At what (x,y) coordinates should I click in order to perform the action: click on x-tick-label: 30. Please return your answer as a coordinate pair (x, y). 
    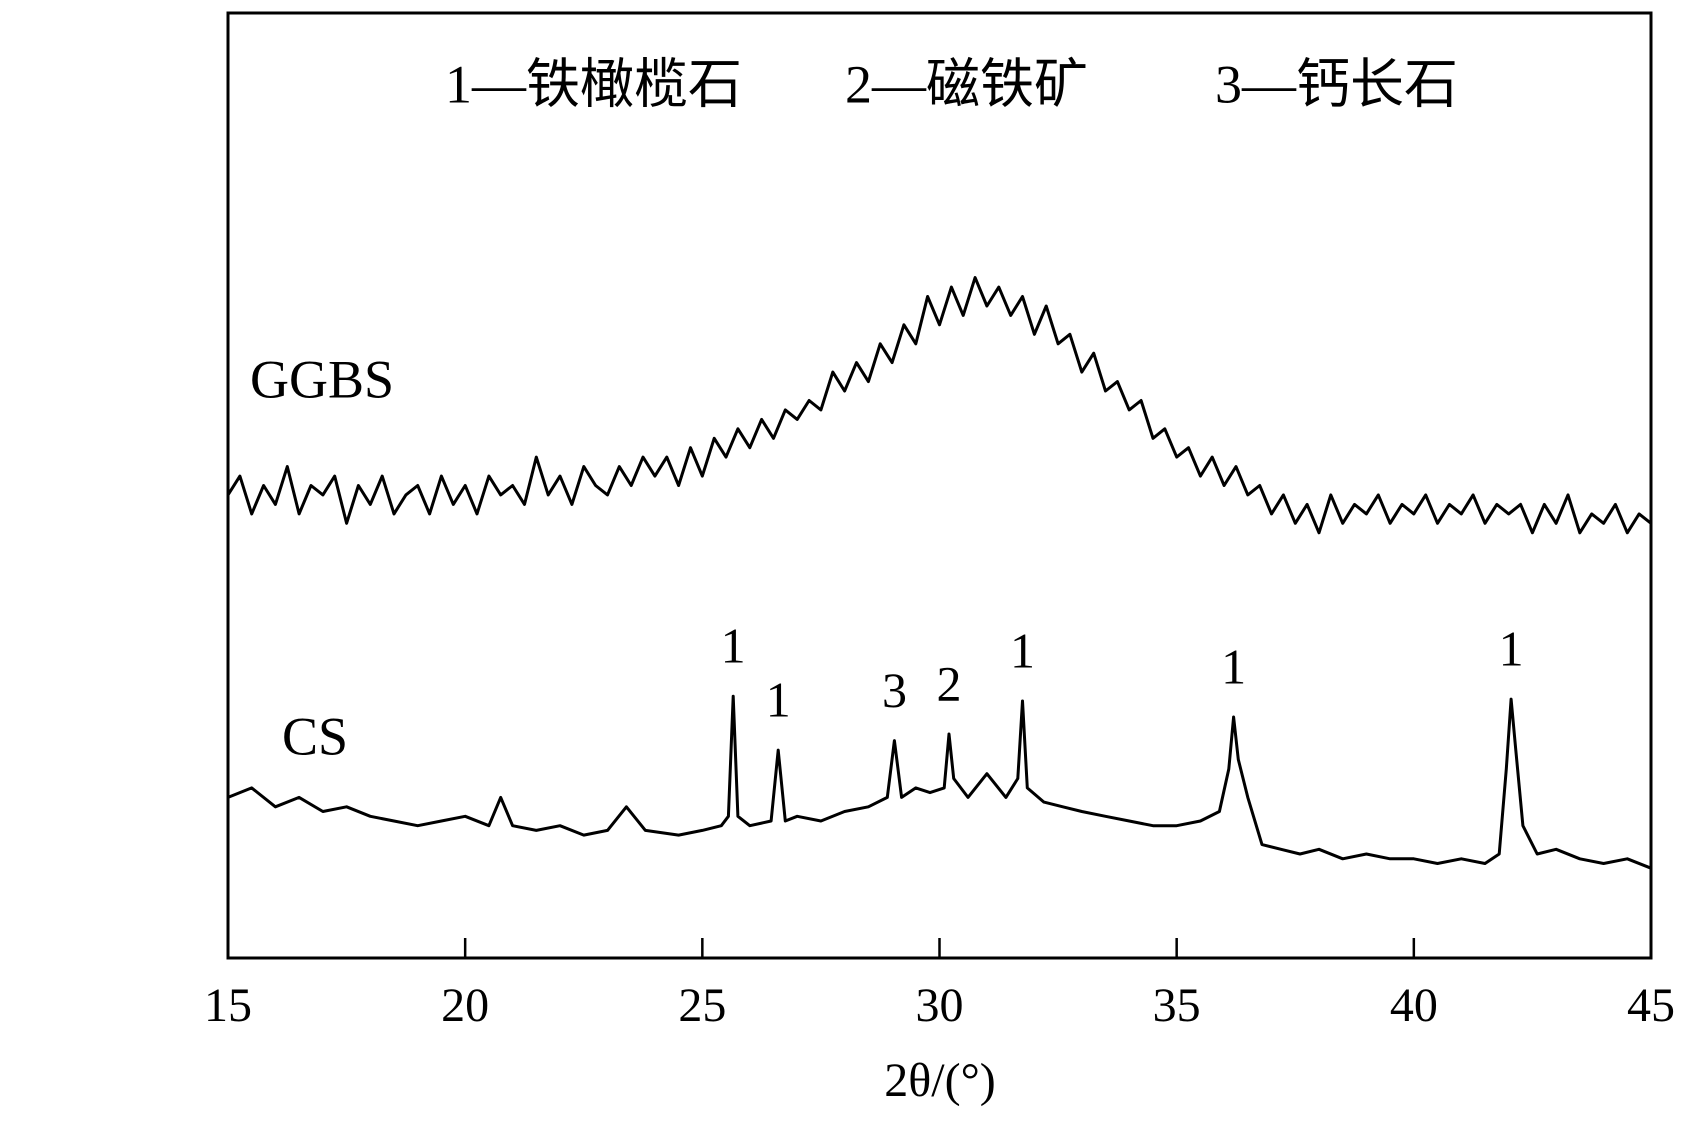
    Looking at the image, I should click on (940, 1005).